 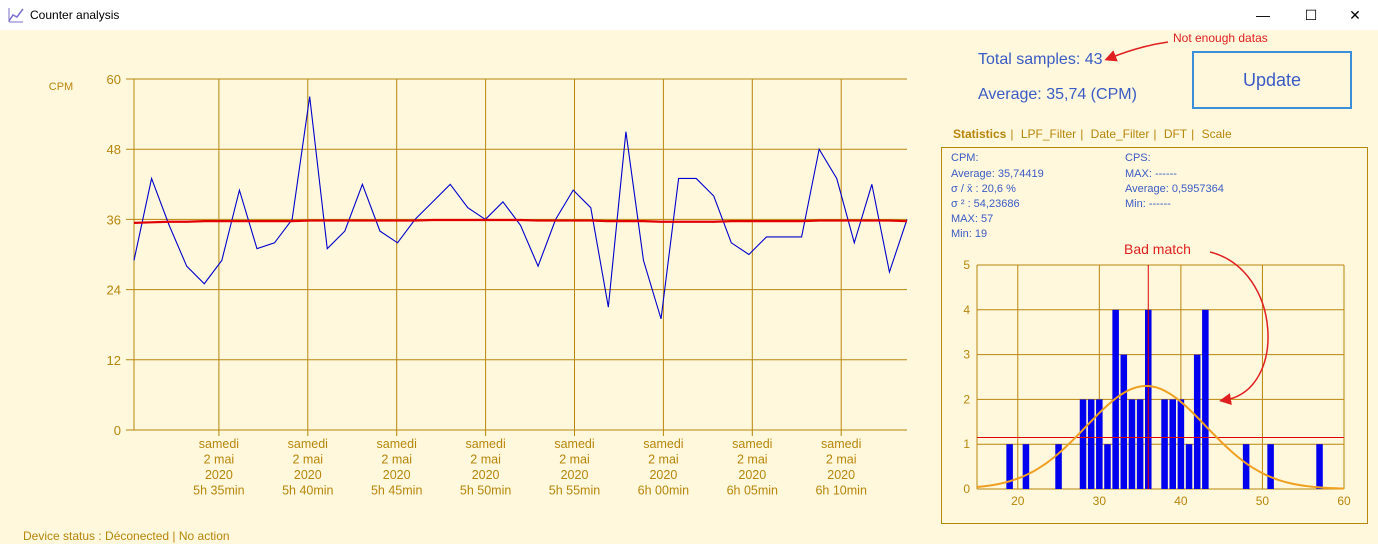 I want to click on y-axis-label: CPM, so click(x=61, y=87).